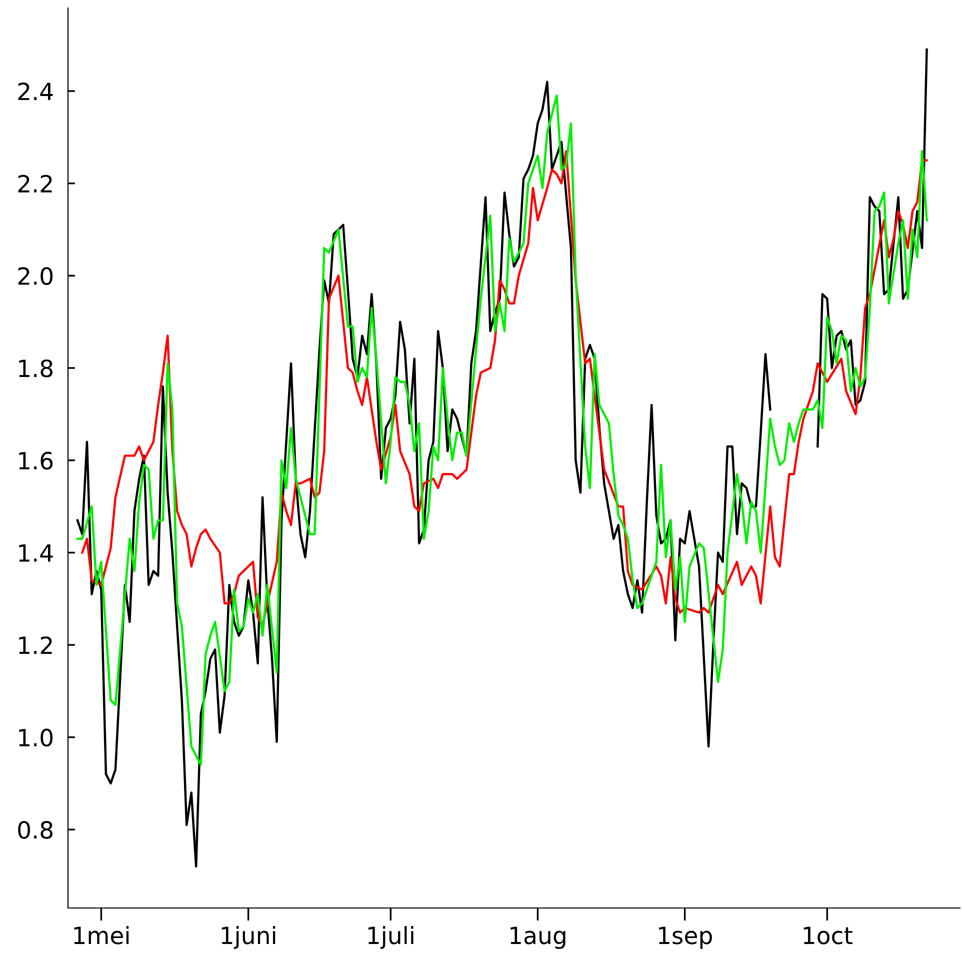  What do you see at coordinates (35, 276) in the screenshot?
I see `y-tick-label: 2.0` at bounding box center [35, 276].